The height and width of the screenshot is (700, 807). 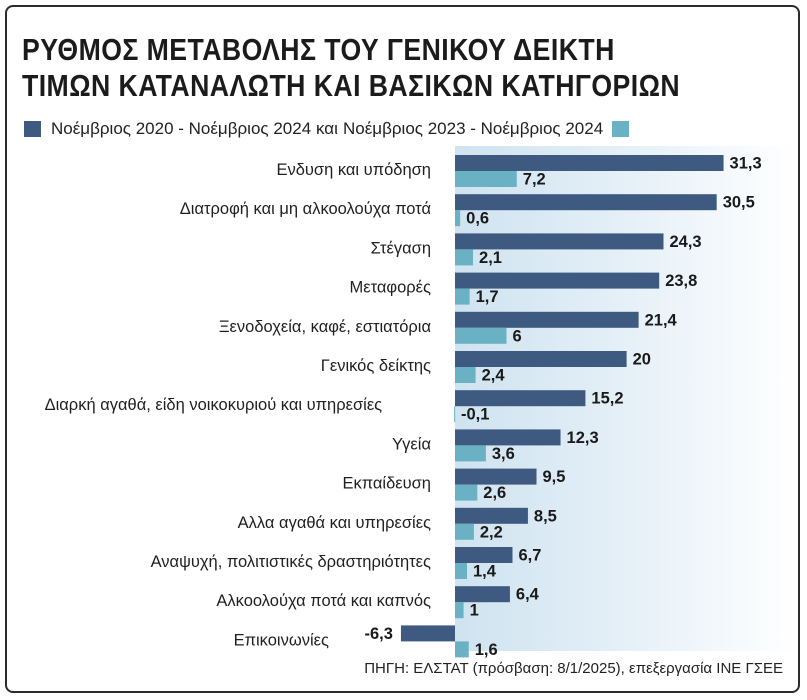 I want to click on data-label-series-1: 15,2, so click(x=607, y=399).